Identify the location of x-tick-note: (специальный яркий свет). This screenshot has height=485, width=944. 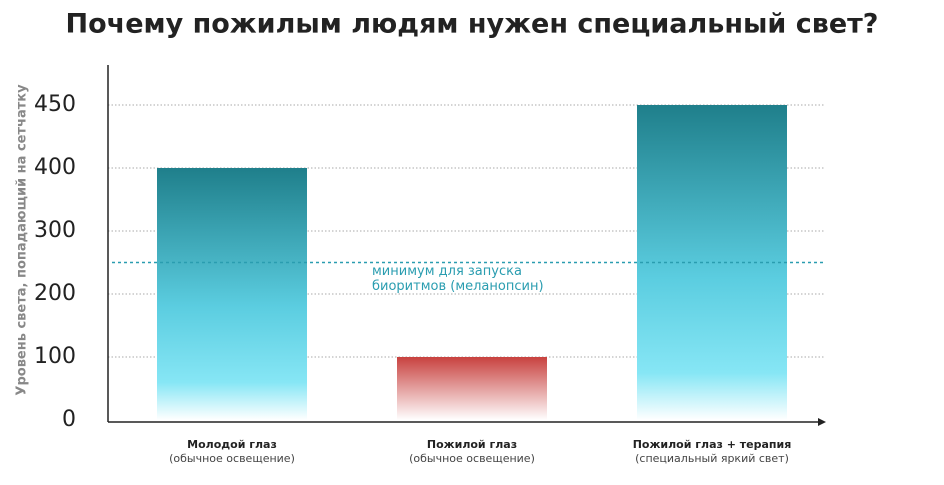
(712, 458).